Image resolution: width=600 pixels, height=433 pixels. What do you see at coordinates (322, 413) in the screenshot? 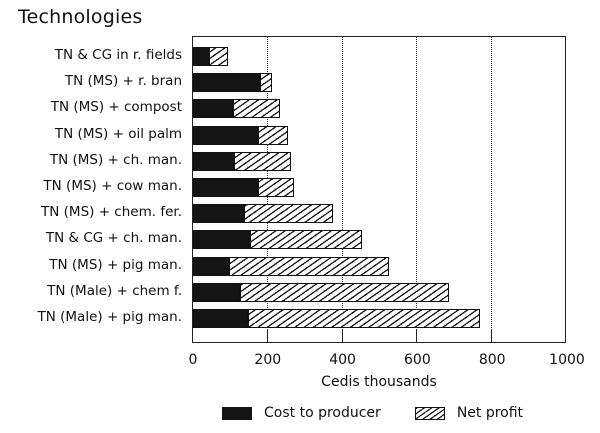
I see `legend-label-cost: Cost to producer` at bounding box center [322, 413].